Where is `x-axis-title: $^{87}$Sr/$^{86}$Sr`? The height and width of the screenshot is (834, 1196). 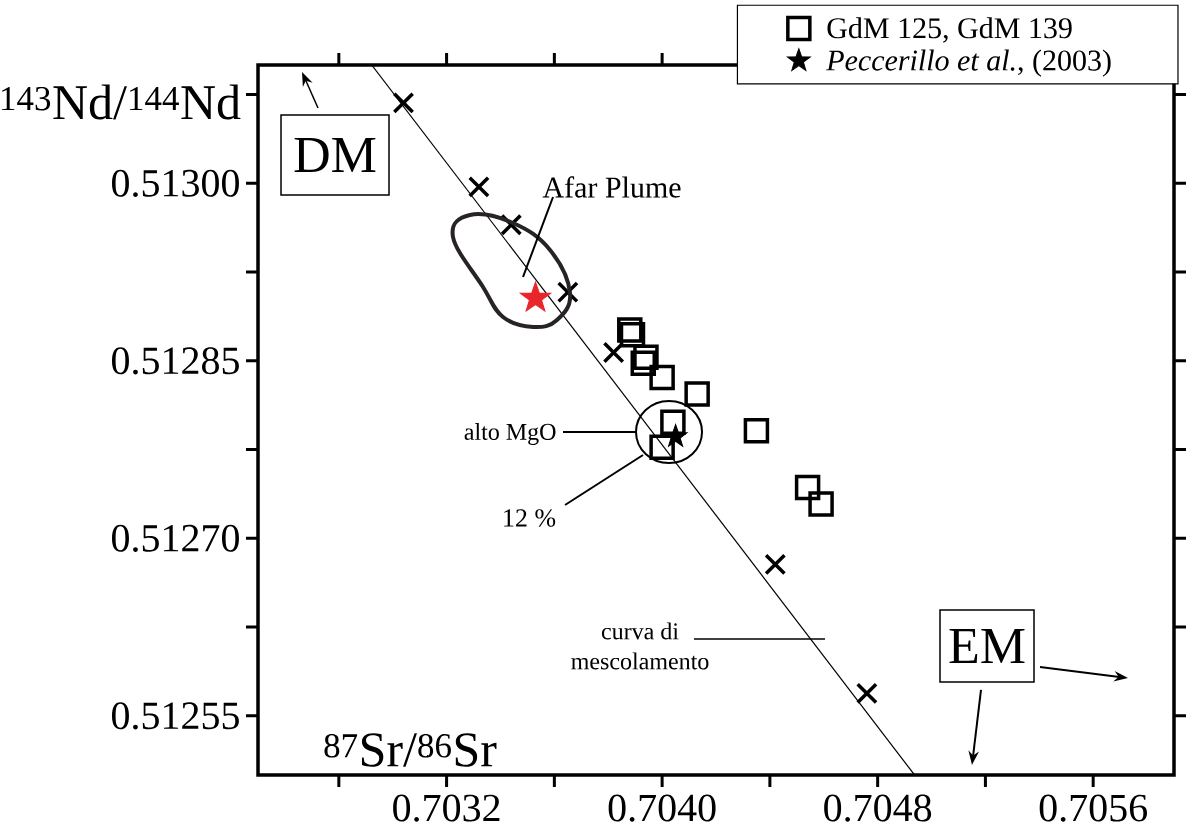
x-axis-title: $^{87}$Sr/$^{86}$Sr is located at coordinates (410, 750).